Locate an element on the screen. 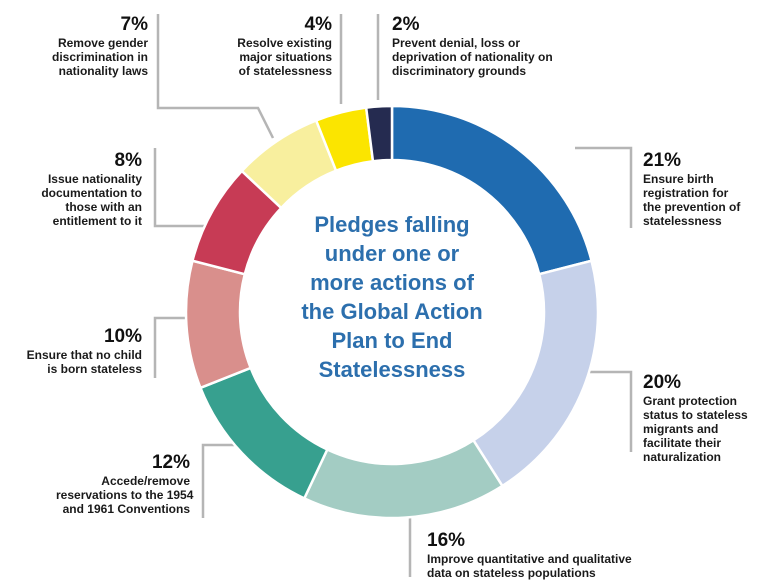  slice-description-line: Resolve existing is located at coordinates (284, 43).